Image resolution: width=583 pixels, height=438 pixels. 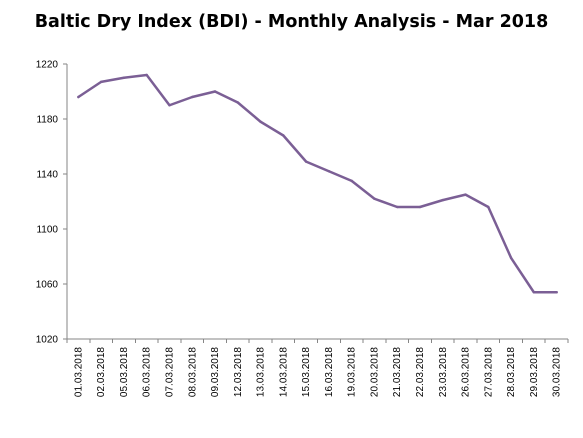 What do you see at coordinates (329, 372) in the screenshot?
I see `x-tick-label: 16.03.2018` at bounding box center [329, 372].